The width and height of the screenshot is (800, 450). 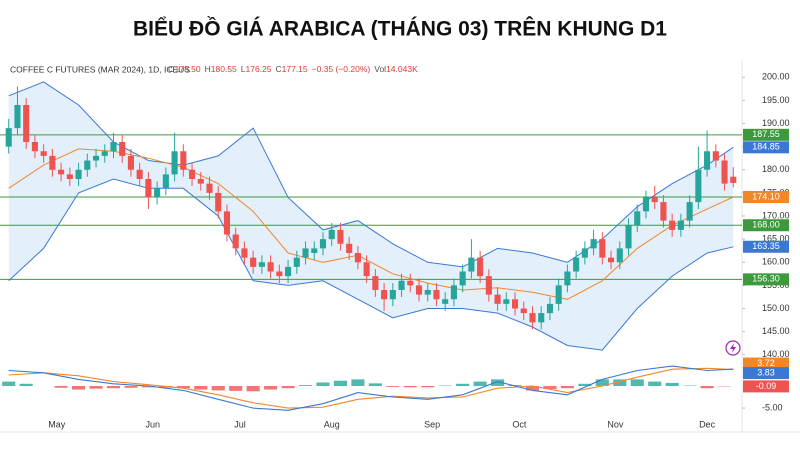 What do you see at coordinates (57, 424) in the screenshot?
I see `x-tick-label: May` at bounding box center [57, 424].